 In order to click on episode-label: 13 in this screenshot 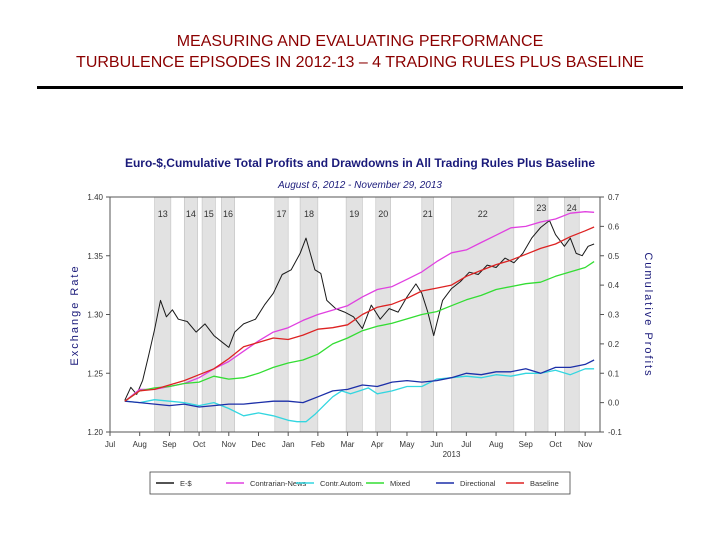, I will do `click(163, 214)`.